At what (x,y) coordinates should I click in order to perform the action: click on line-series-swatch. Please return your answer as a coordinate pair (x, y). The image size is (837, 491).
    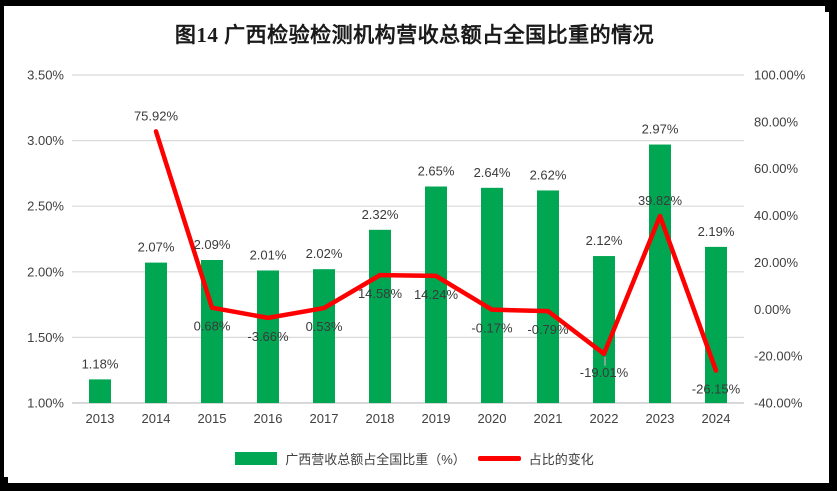
    Looking at the image, I should click on (499, 458).